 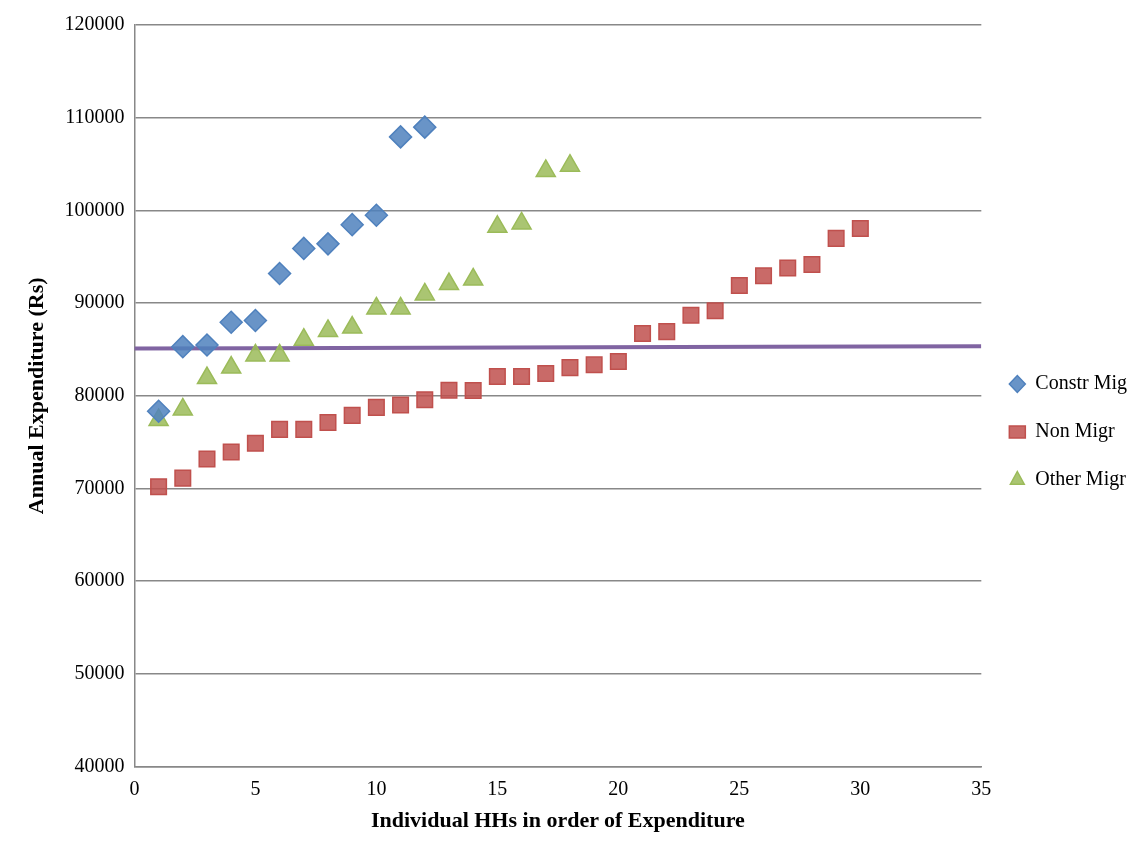 What do you see at coordinates (860, 787) in the screenshot?
I see `x-tick-label: 30` at bounding box center [860, 787].